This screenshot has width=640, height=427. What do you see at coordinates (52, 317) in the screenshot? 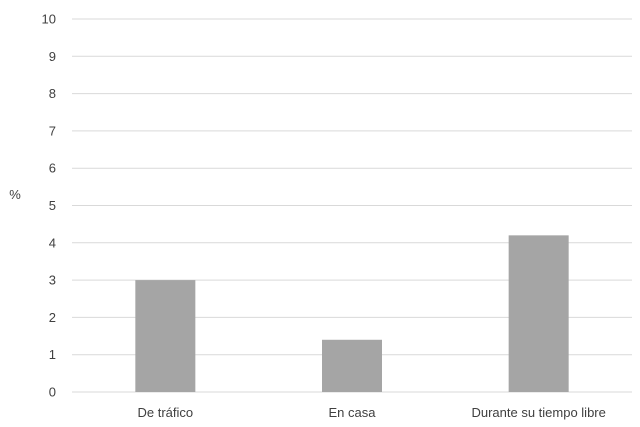
I see `y-tick-label: 2` at bounding box center [52, 317].